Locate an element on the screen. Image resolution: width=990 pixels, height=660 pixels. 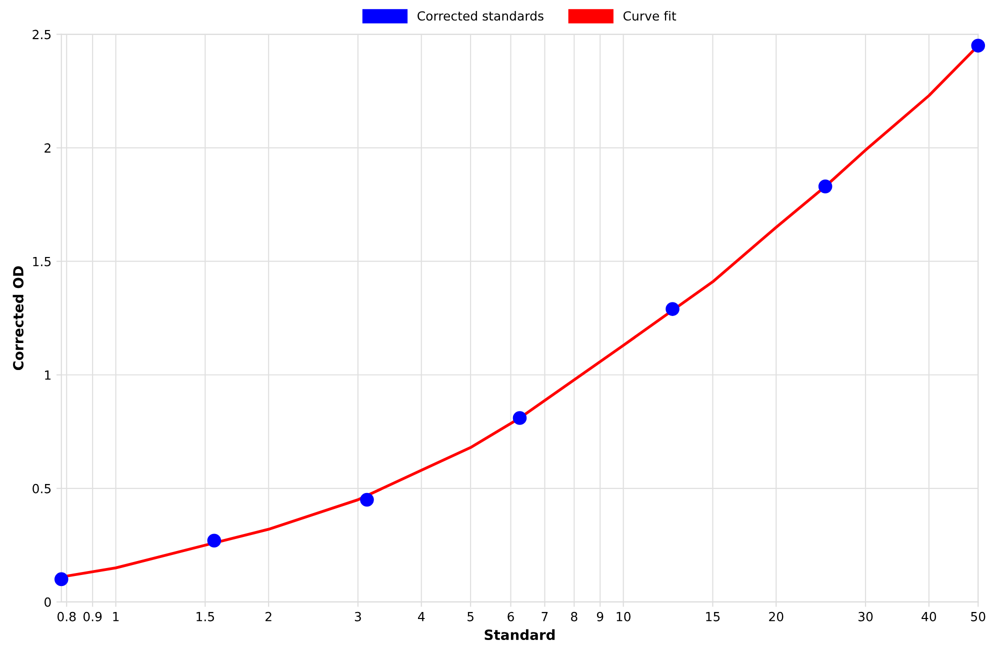
y-tick-label: 1 is located at coordinates (48, 375).